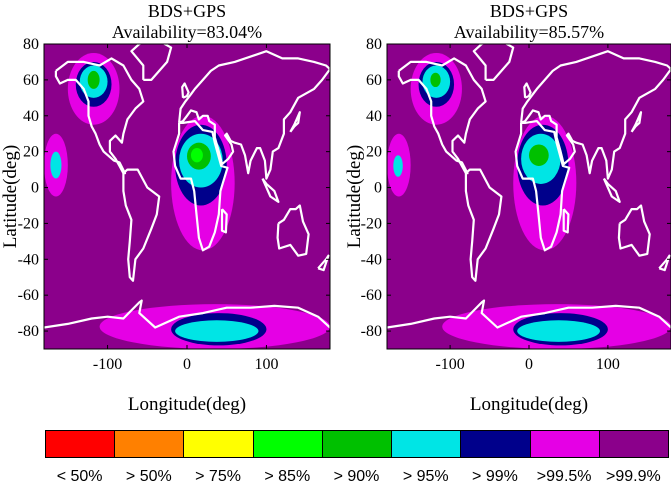  What do you see at coordinates (287, 476) in the screenshot?
I see `legend-label: > 85%` at bounding box center [287, 476].